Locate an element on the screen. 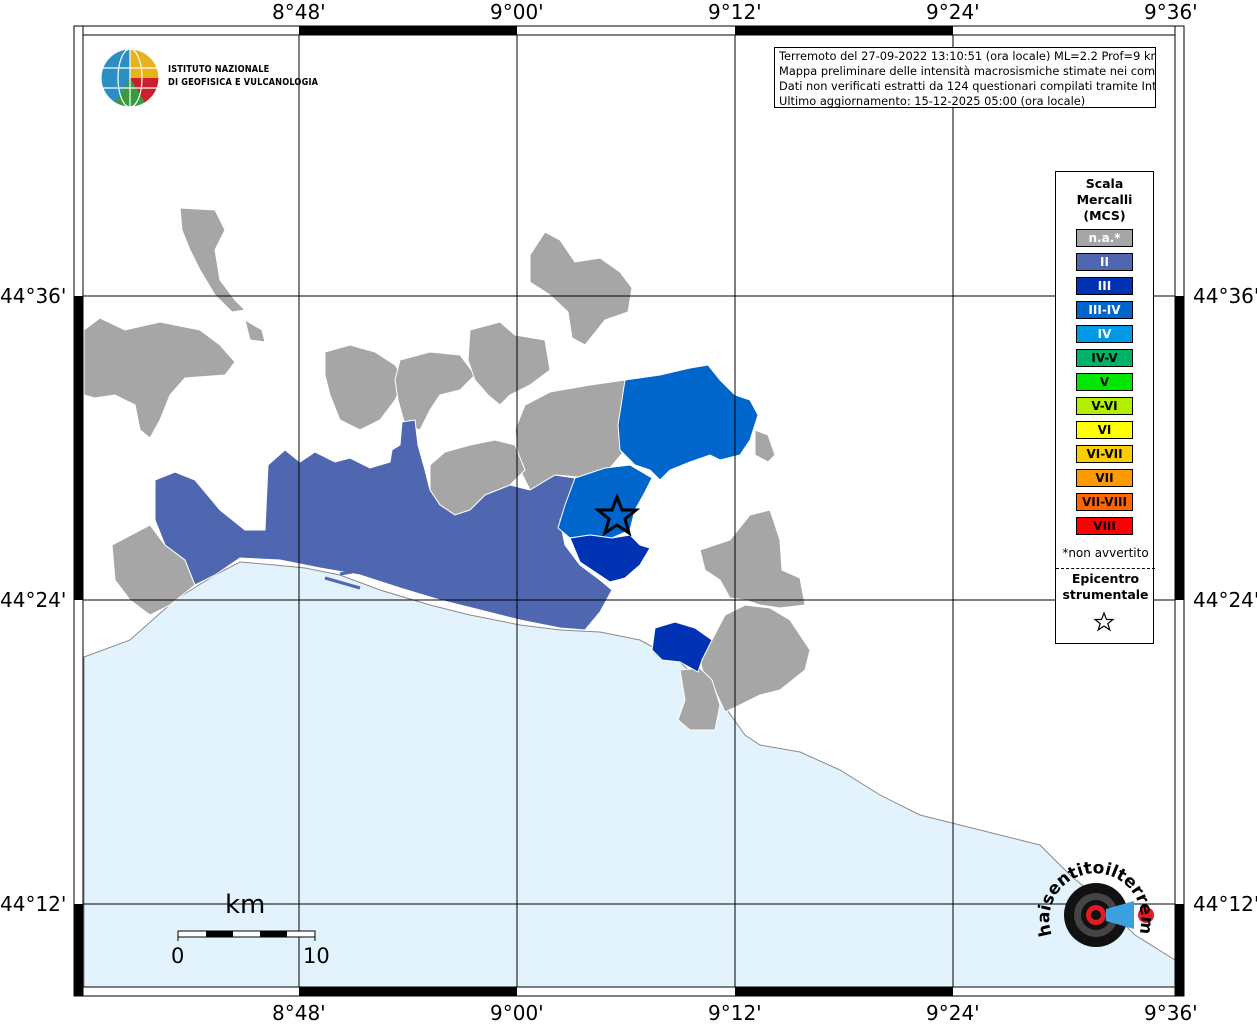 The image size is (1257, 1025). lon-label-bottom: 9°36' is located at coordinates (1171, 1013).